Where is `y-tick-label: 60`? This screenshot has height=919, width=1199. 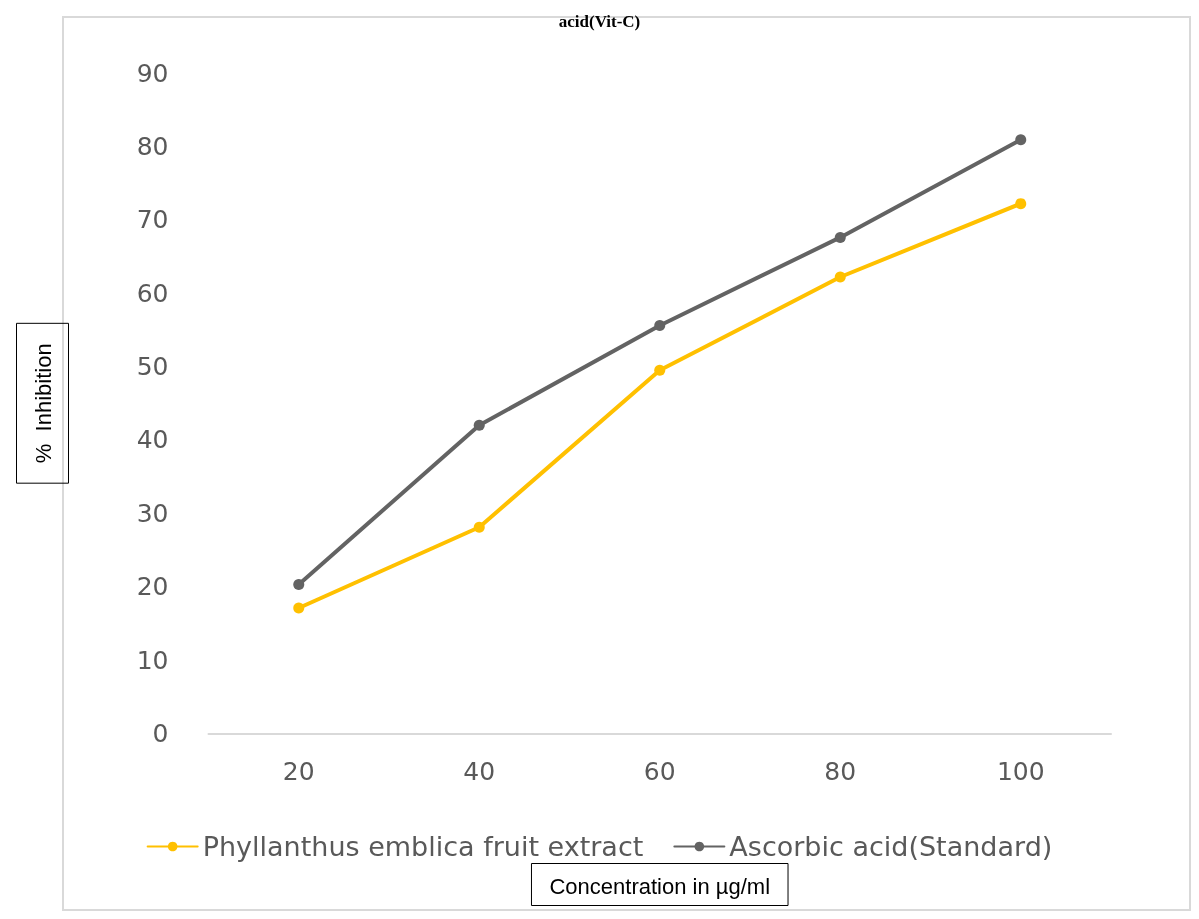
y-tick-label: 60 is located at coordinates (152, 293).